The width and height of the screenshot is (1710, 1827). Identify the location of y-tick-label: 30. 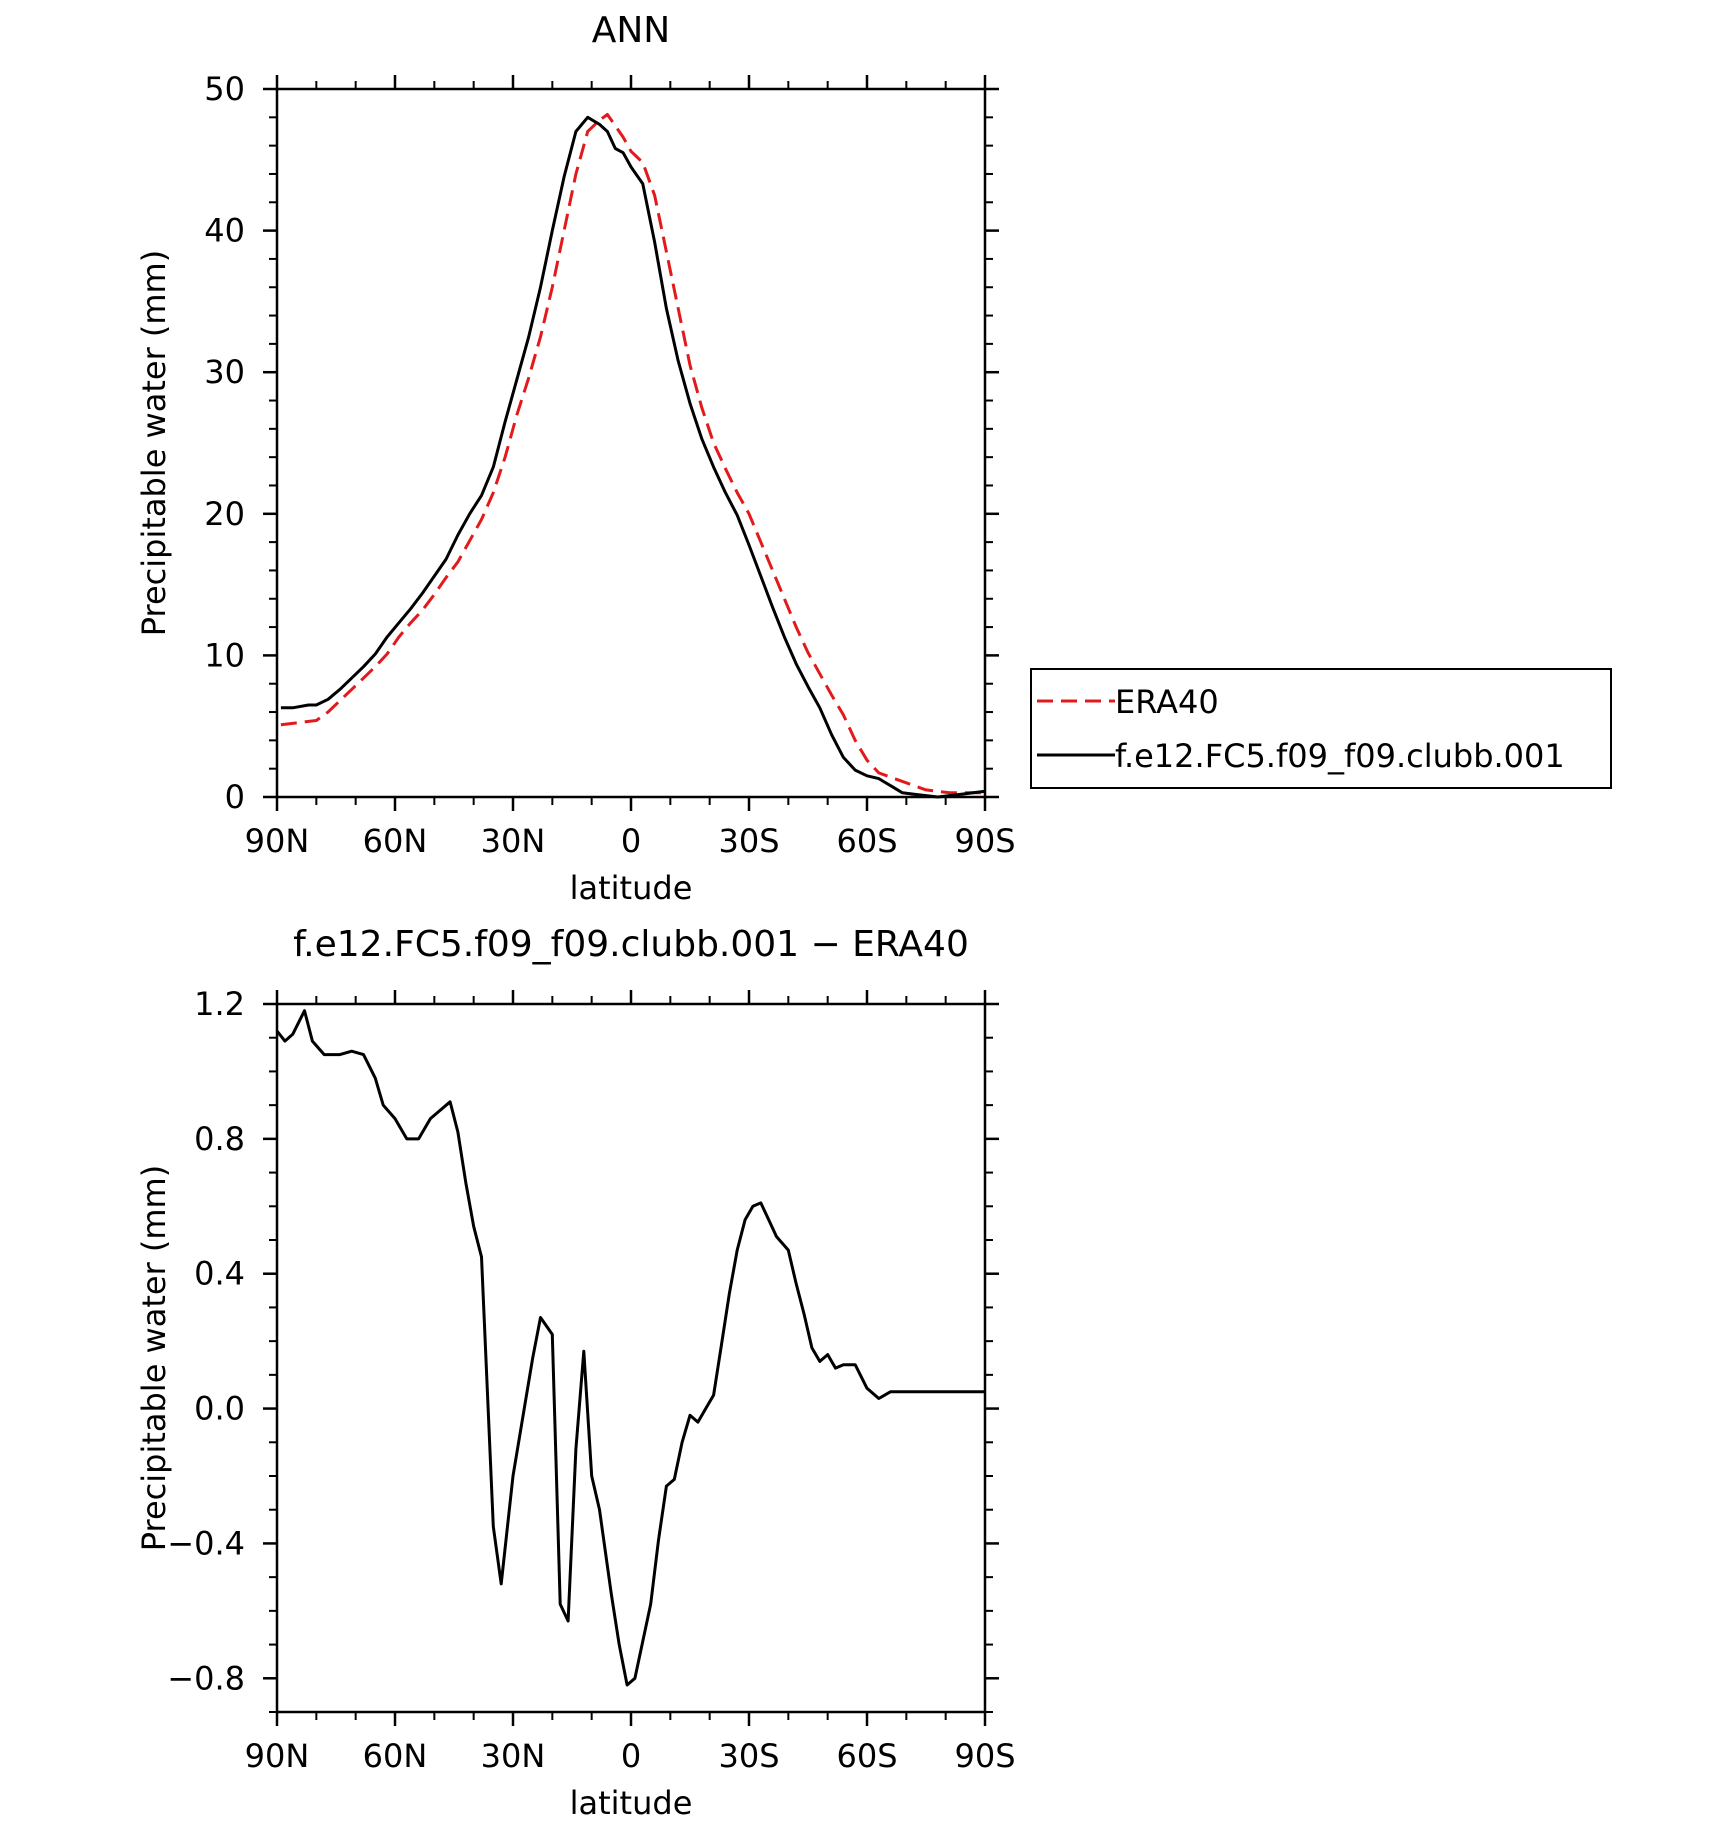
(224, 372).